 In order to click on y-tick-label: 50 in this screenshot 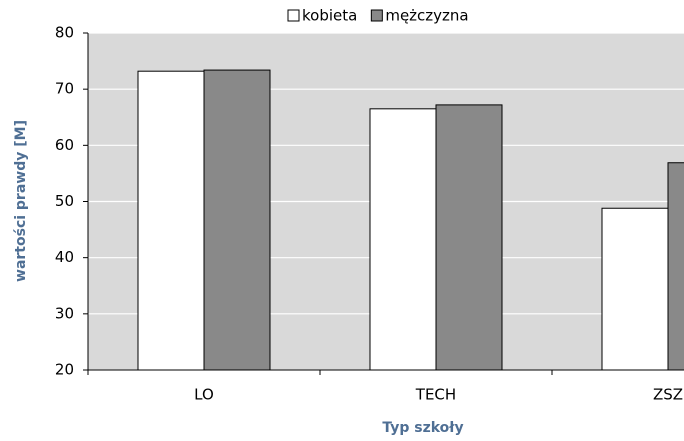, I will do `click(64, 201)`.